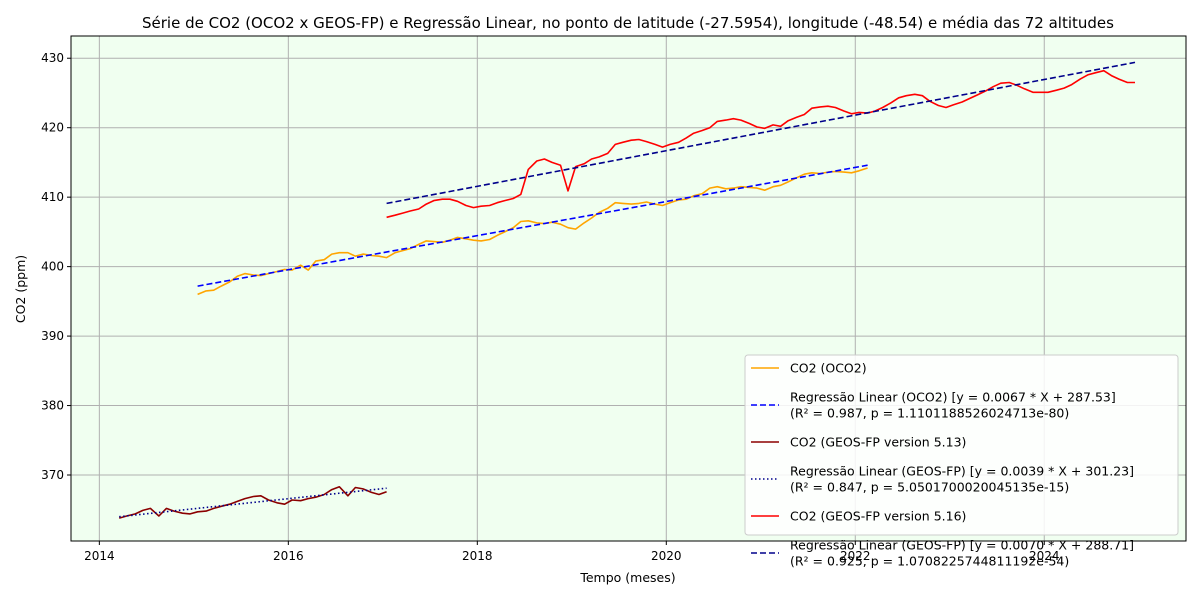  Describe the element at coordinates (99, 556) in the screenshot. I see `x-tick-label: 2014` at that location.